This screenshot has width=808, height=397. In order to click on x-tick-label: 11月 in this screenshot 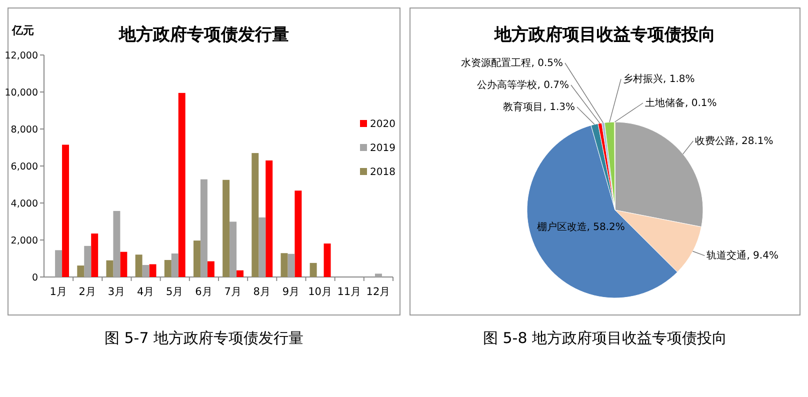, I will do `click(349, 292)`.